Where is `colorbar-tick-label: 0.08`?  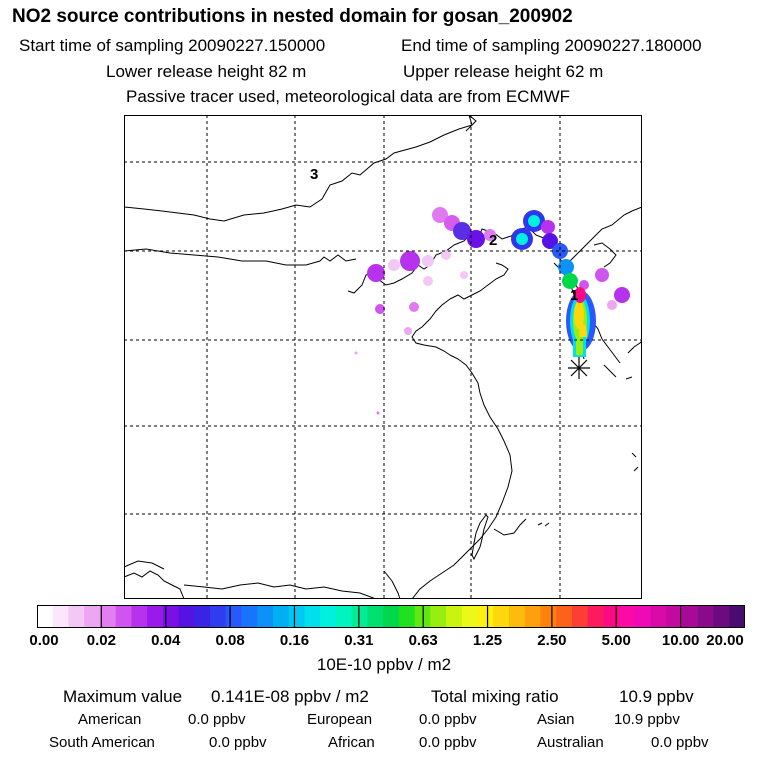
colorbar-tick-label: 0.08 is located at coordinates (230, 640).